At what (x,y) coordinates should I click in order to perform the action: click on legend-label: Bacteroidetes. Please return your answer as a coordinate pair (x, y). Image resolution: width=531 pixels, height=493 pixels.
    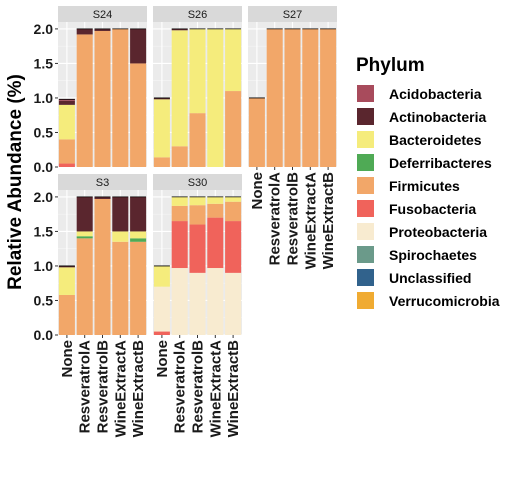
    Looking at the image, I should click on (435, 140).